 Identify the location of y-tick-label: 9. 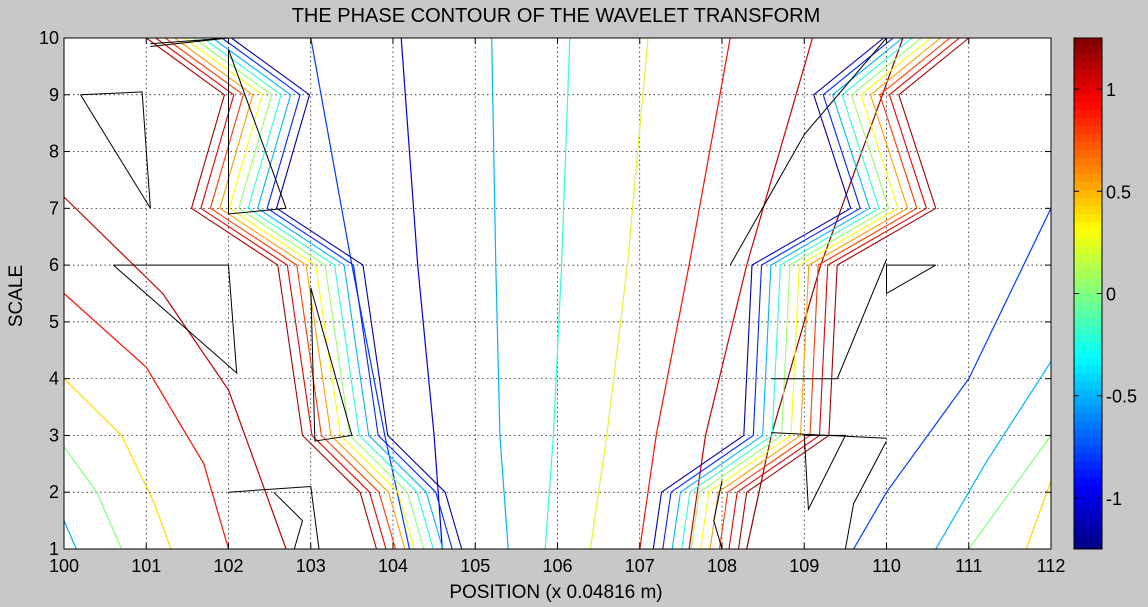
(54, 95).